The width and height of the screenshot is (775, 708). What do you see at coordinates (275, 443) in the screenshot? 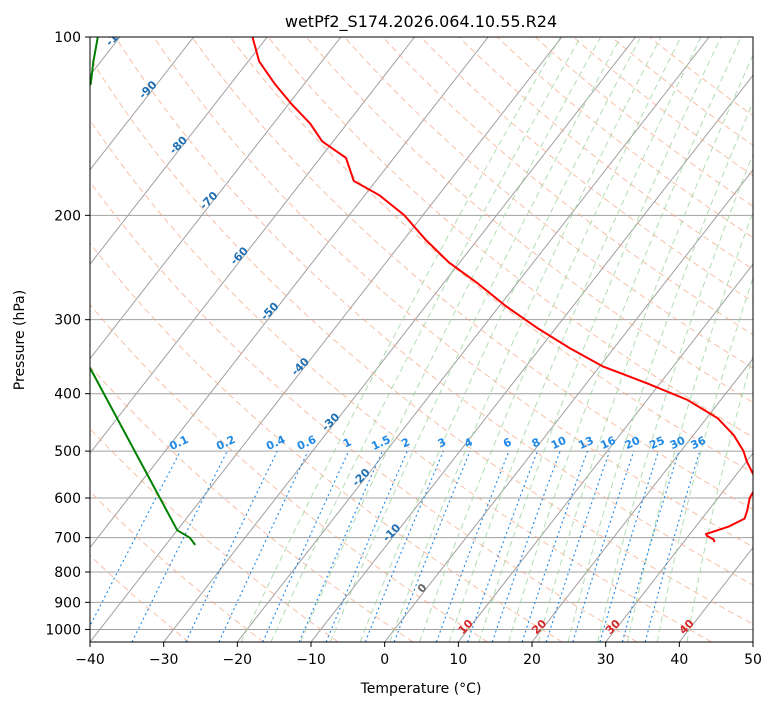
I see `mixing-ratio-label: 0.4` at bounding box center [275, 443].